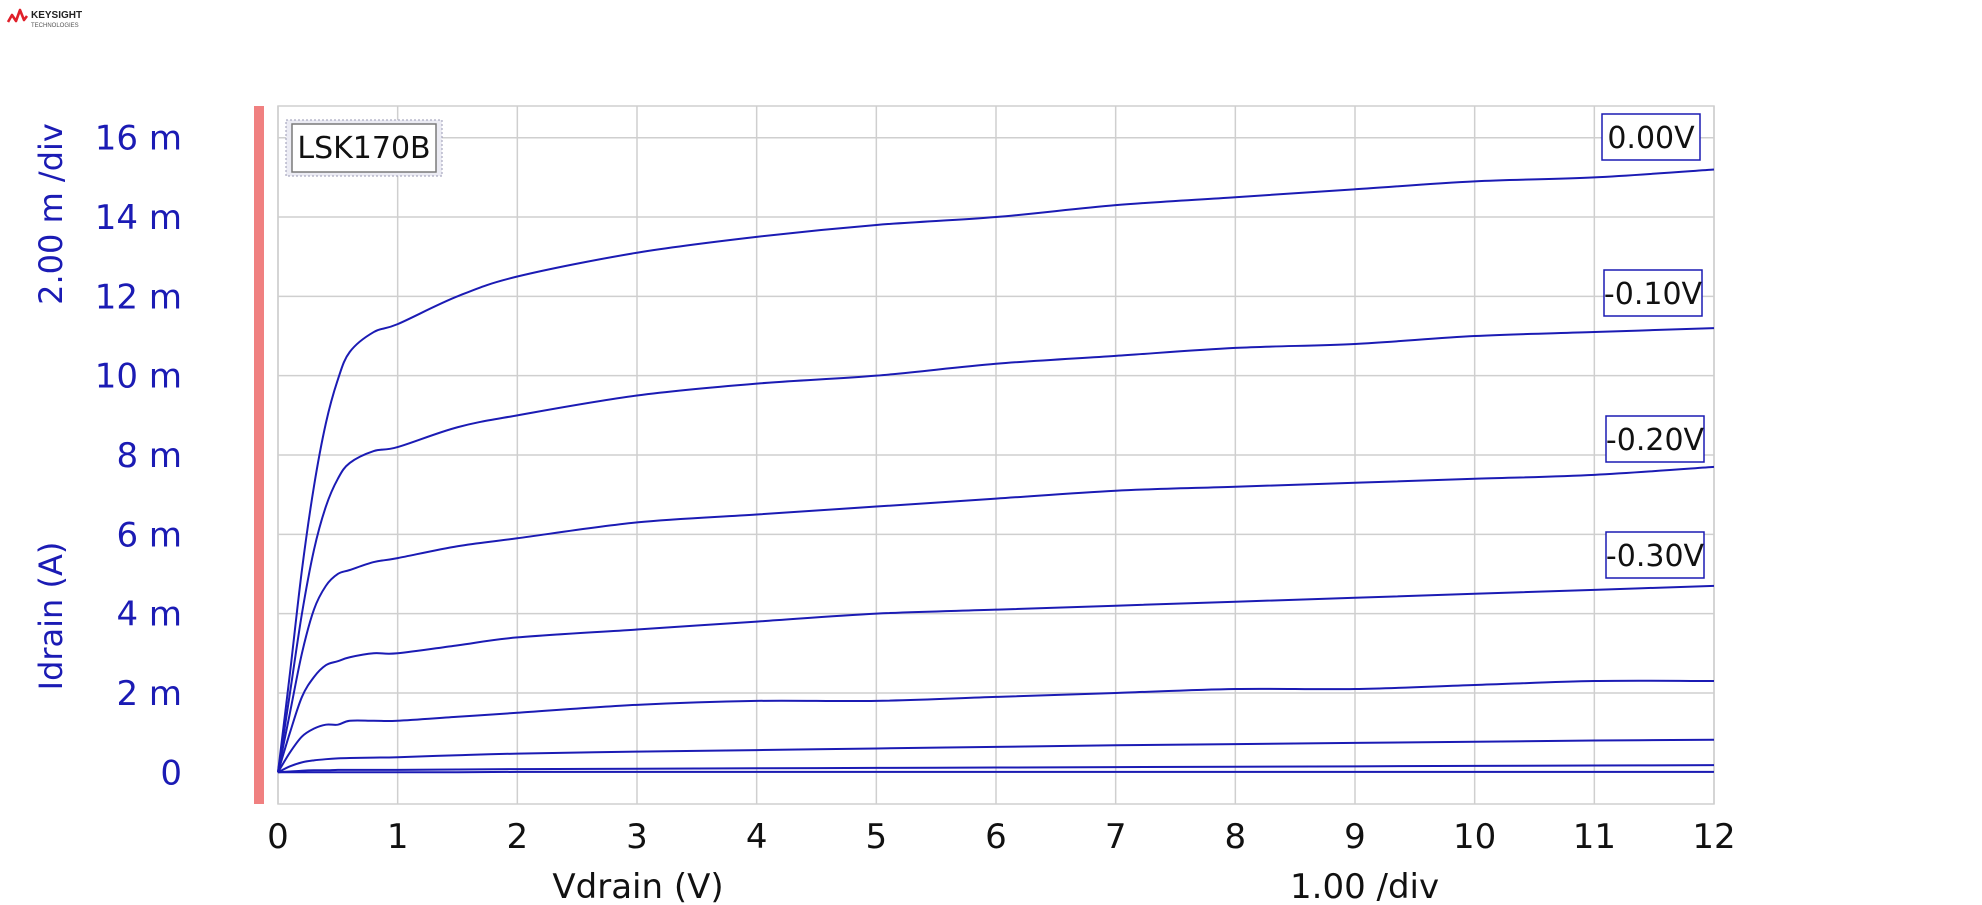 This screenshot has height=905, width=1982. I want to click on series-tag-label: -0.10V, so click(1653, 294).